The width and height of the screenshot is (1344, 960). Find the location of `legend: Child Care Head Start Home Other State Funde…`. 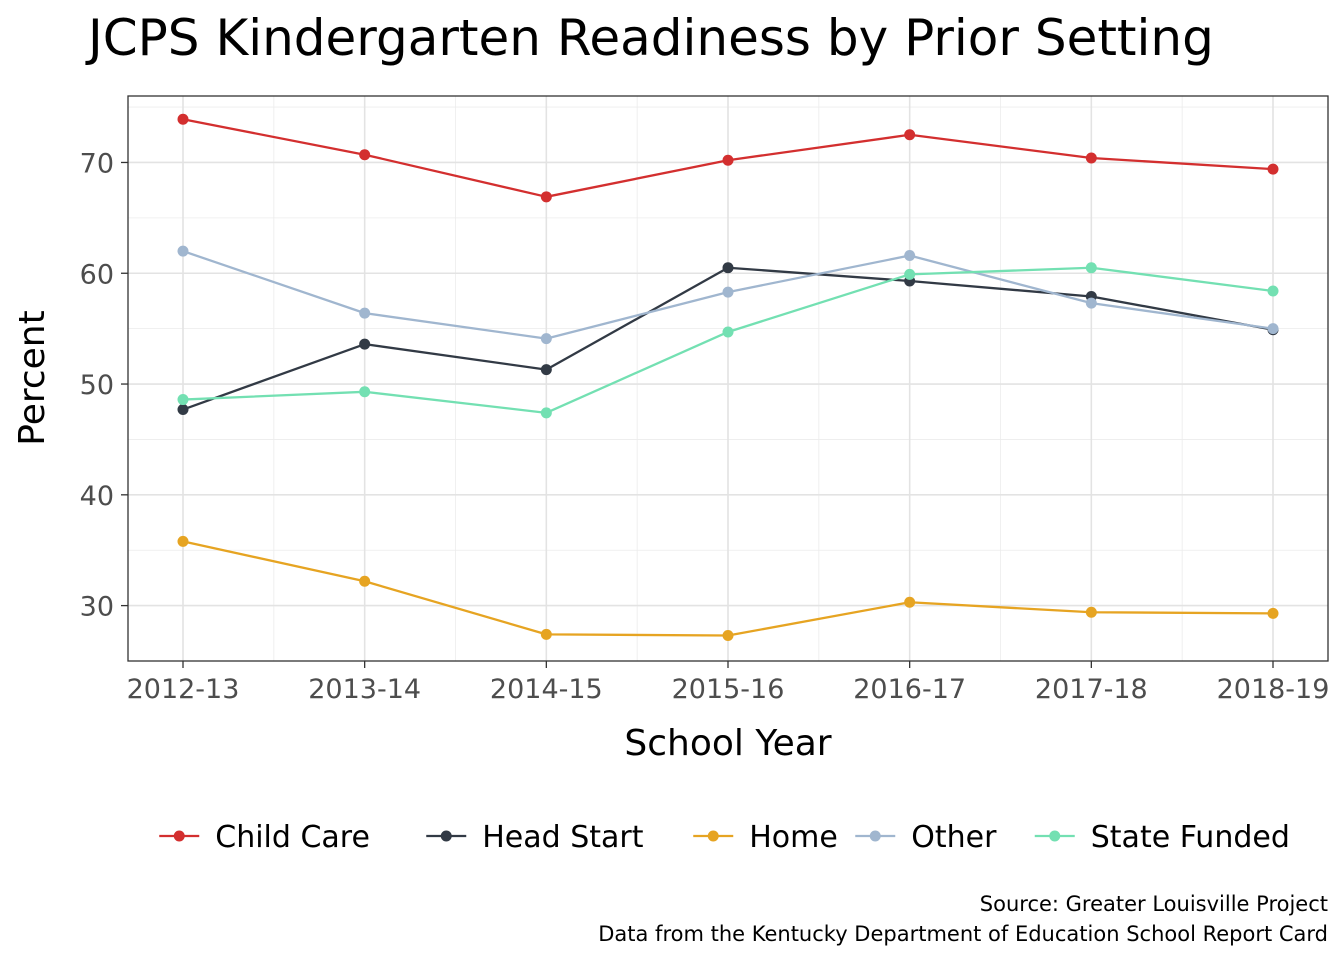

legend: Child Care Head Start Home Other State Funde… is located at coordinates (724, 837).